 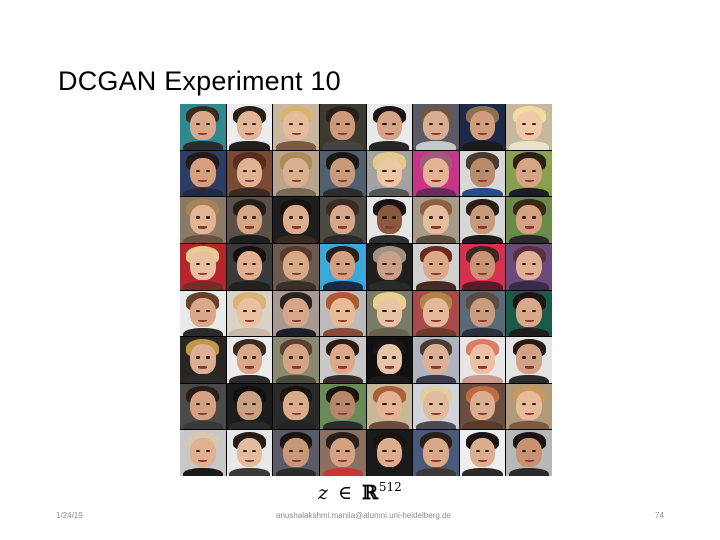 What do you see at coordinates (390, 487) in the screenshot?
I see `formula-exponent: 512` at bounding box center [390, 487].